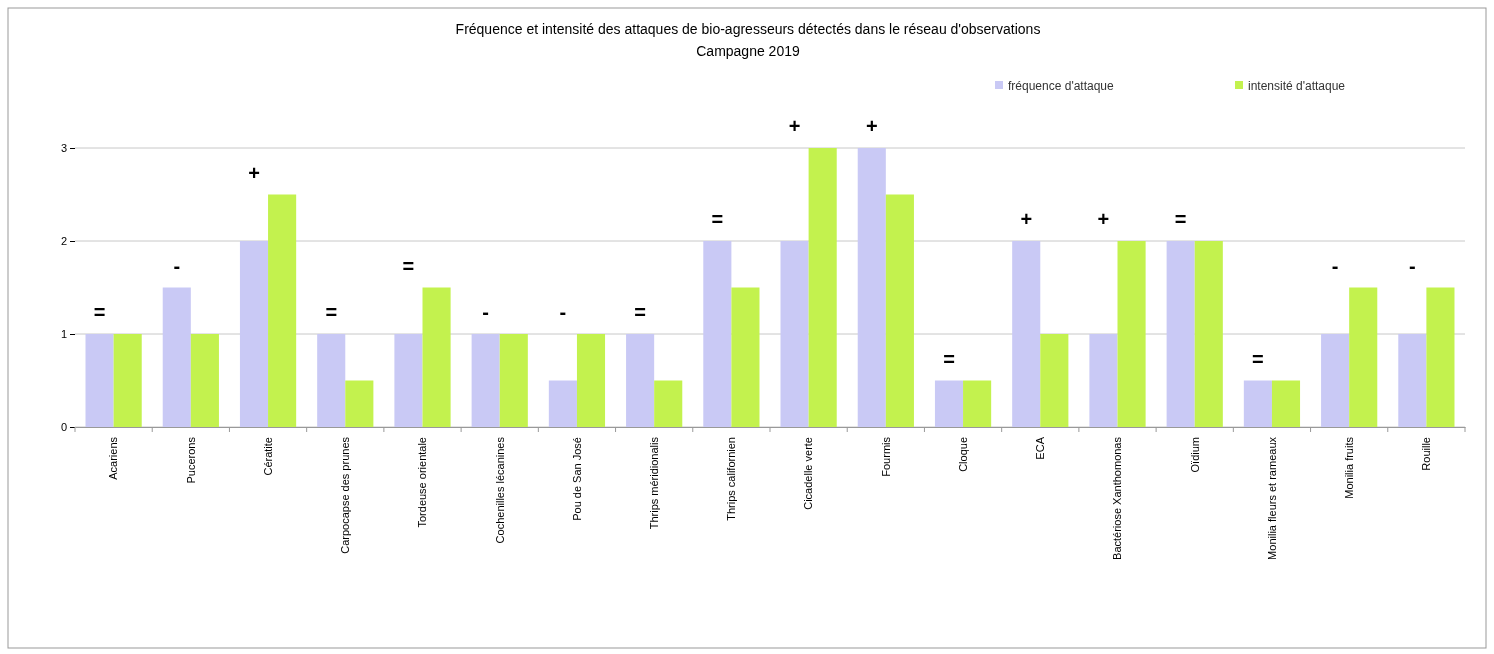  Describe the element at coordinates (1194, 455) in the screenshot. I see `x-tick-label: Oïdium` at that location.